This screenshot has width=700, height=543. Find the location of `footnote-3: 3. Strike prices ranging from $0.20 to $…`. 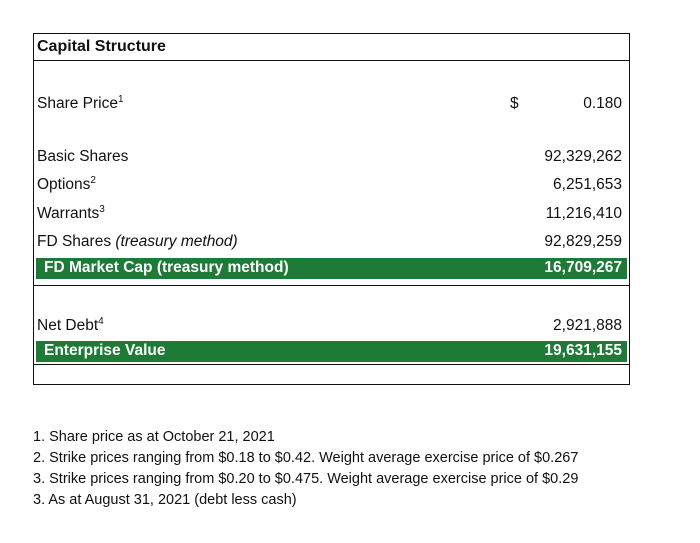

footnote-3: 3. Strike prices ranging from $0.20 to $… is located at coordinates (306, 479).